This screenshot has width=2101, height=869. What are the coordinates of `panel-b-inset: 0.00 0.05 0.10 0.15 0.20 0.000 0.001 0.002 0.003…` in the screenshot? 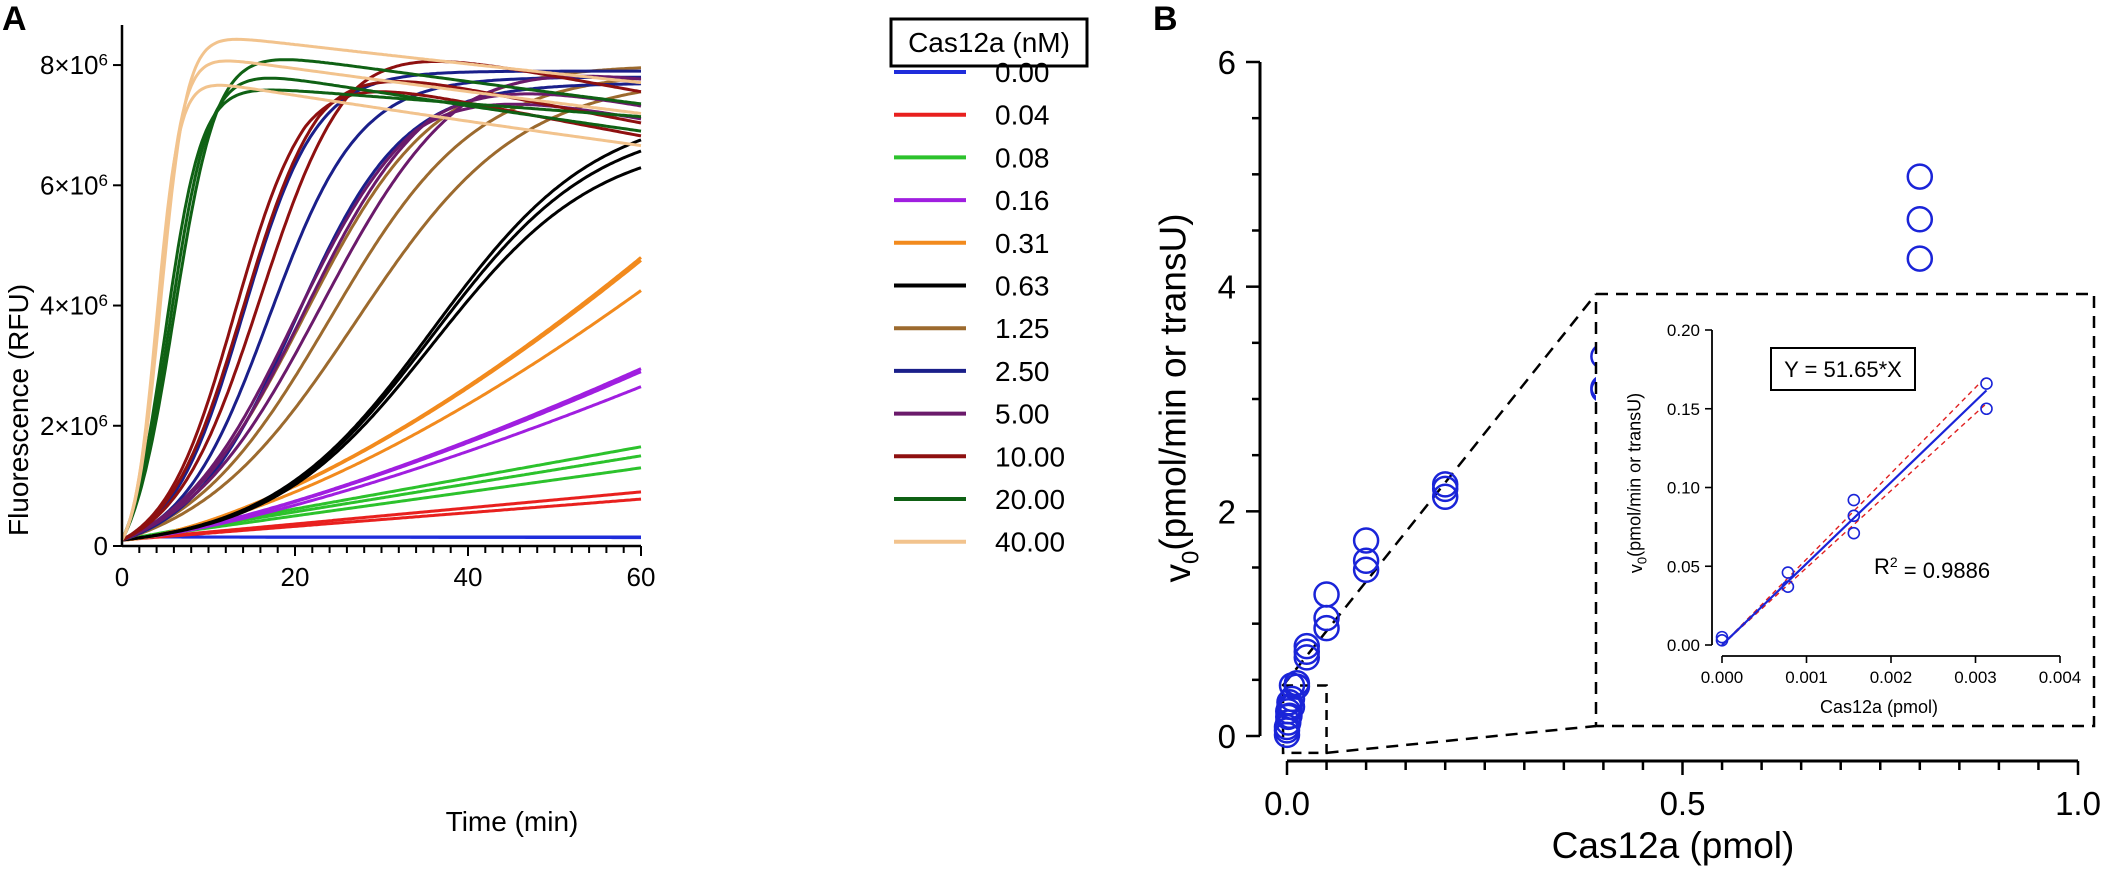 It's located at (1845, 510).